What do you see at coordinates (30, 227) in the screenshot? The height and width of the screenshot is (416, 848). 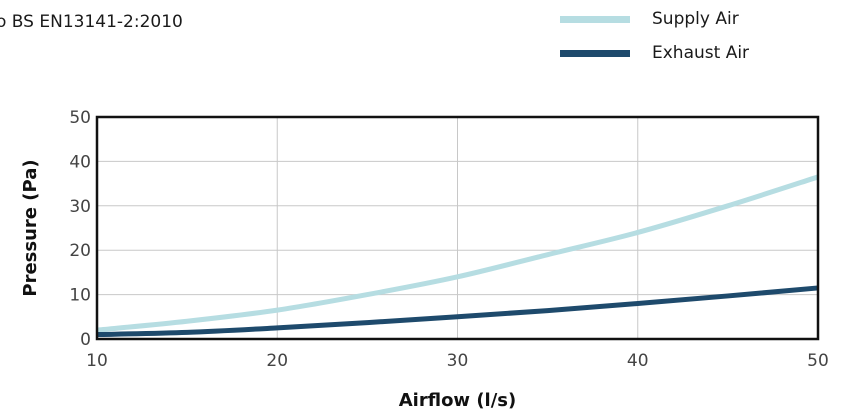 I see `y-axis-title: Pressure (Pa)` at bounding box center [30, 227].